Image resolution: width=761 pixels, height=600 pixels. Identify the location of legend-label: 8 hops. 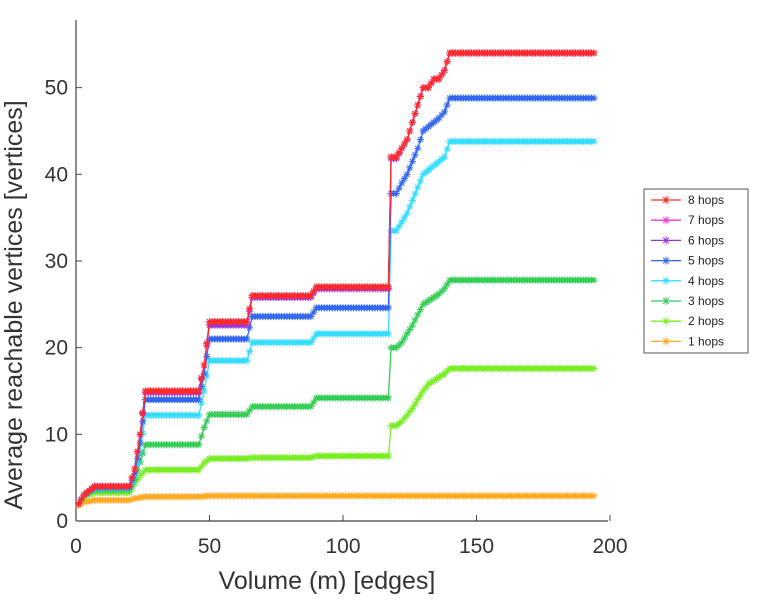
(706, 200).